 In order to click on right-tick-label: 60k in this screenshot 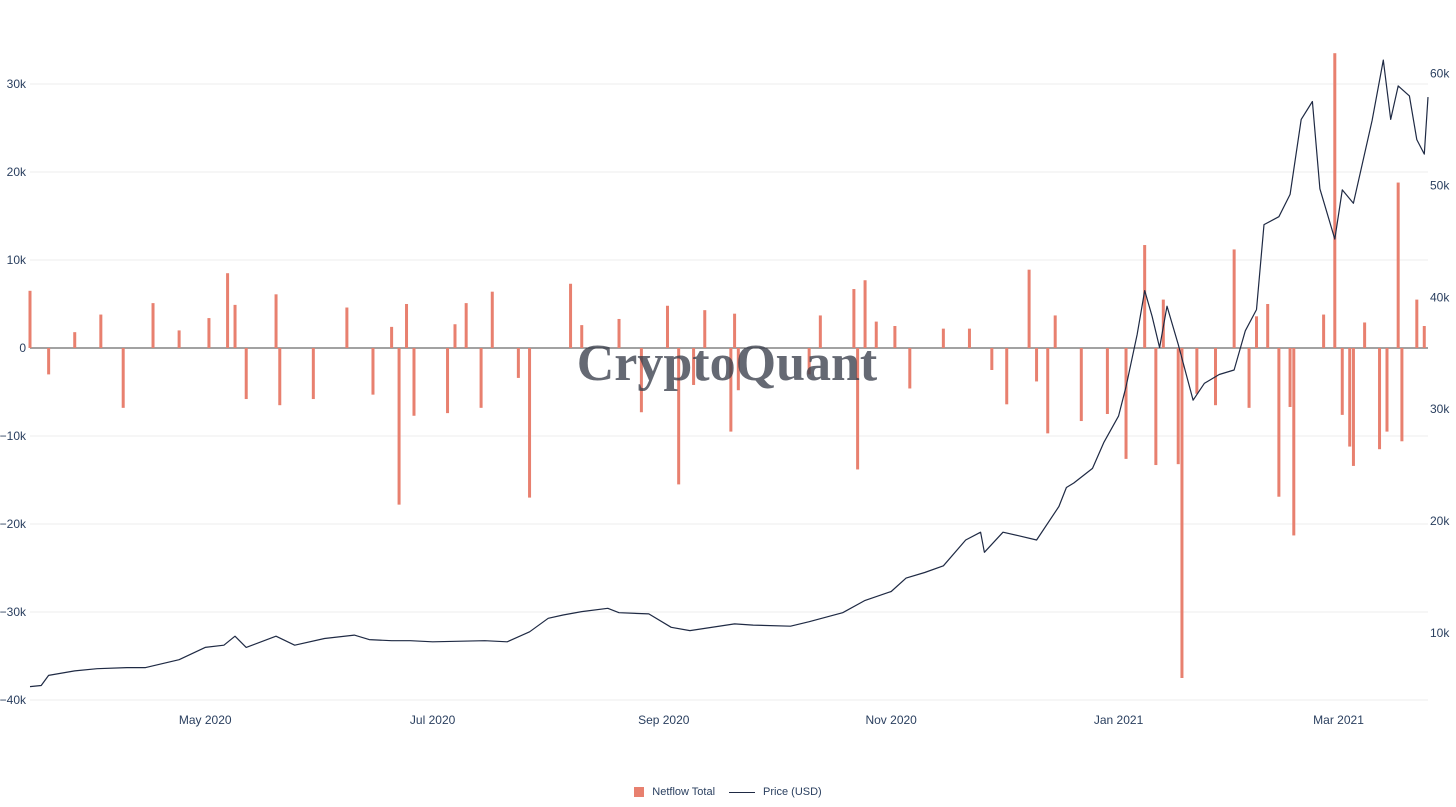, I will do `click(1440, 74)`.